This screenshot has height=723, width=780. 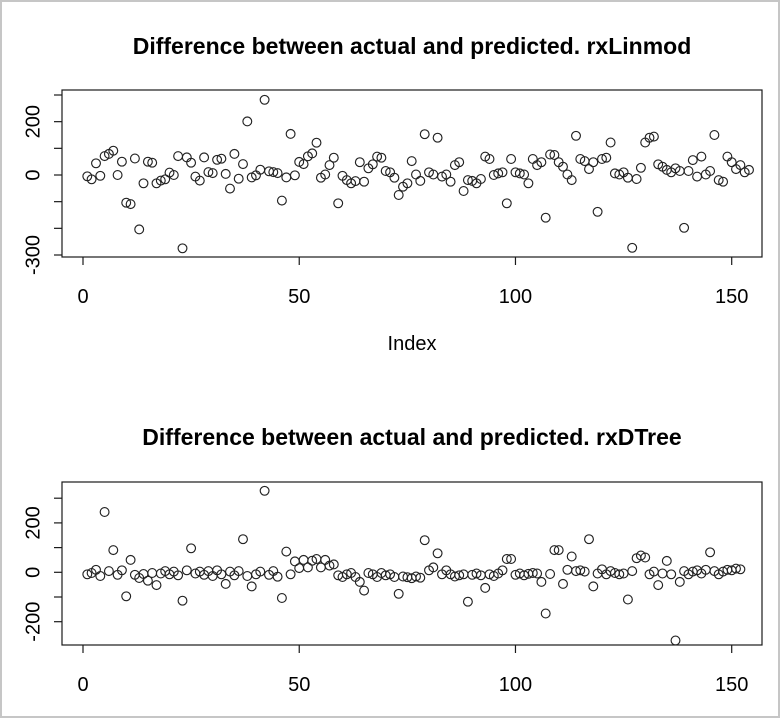 I want to click on x-tick-label: 100, so click(x=515, y=297).